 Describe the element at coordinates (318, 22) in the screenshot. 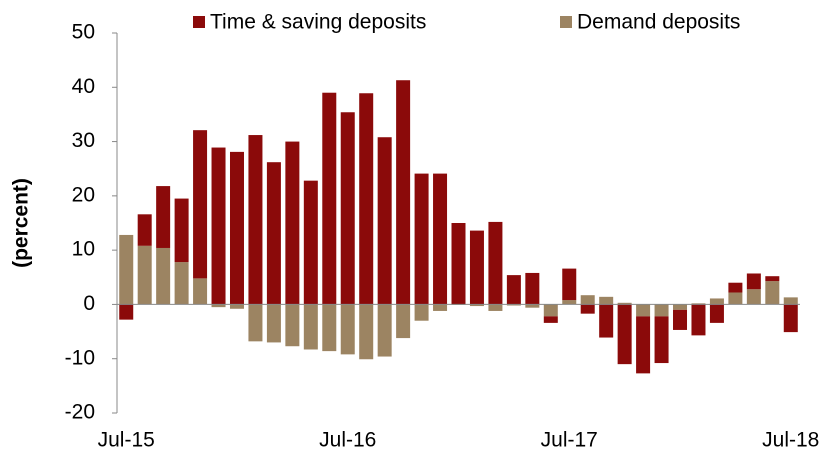

I see `legend-label: Time & saving deposits` at that location.